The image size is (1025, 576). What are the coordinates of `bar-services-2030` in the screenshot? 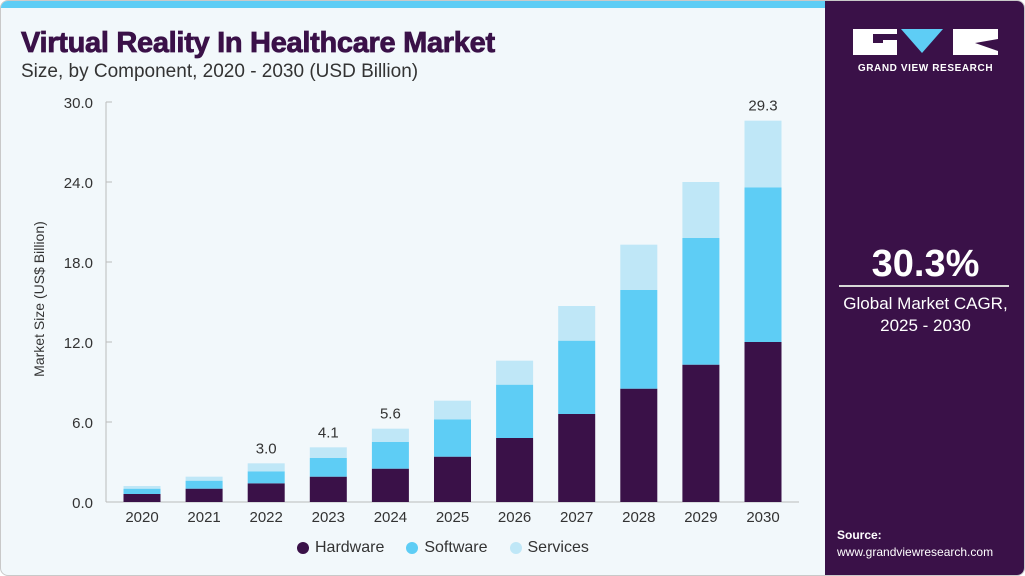 It's located at (763, 154).